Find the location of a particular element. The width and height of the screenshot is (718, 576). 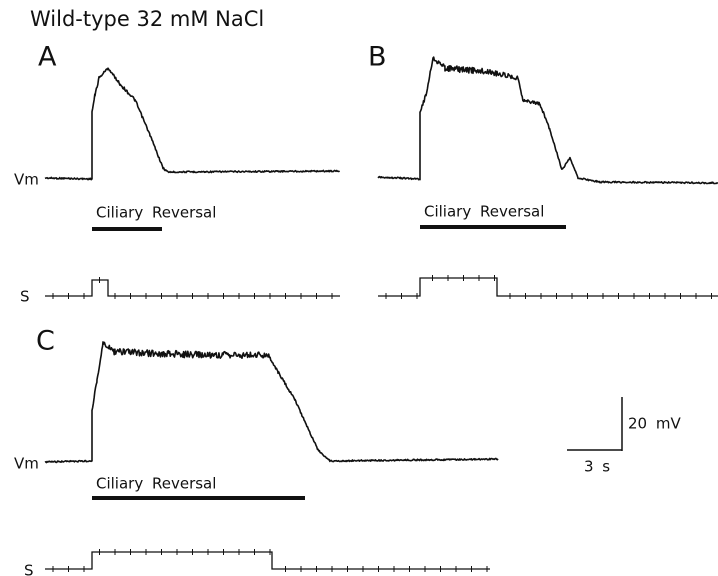

panel-label: A is located at coordinates (47, 57).